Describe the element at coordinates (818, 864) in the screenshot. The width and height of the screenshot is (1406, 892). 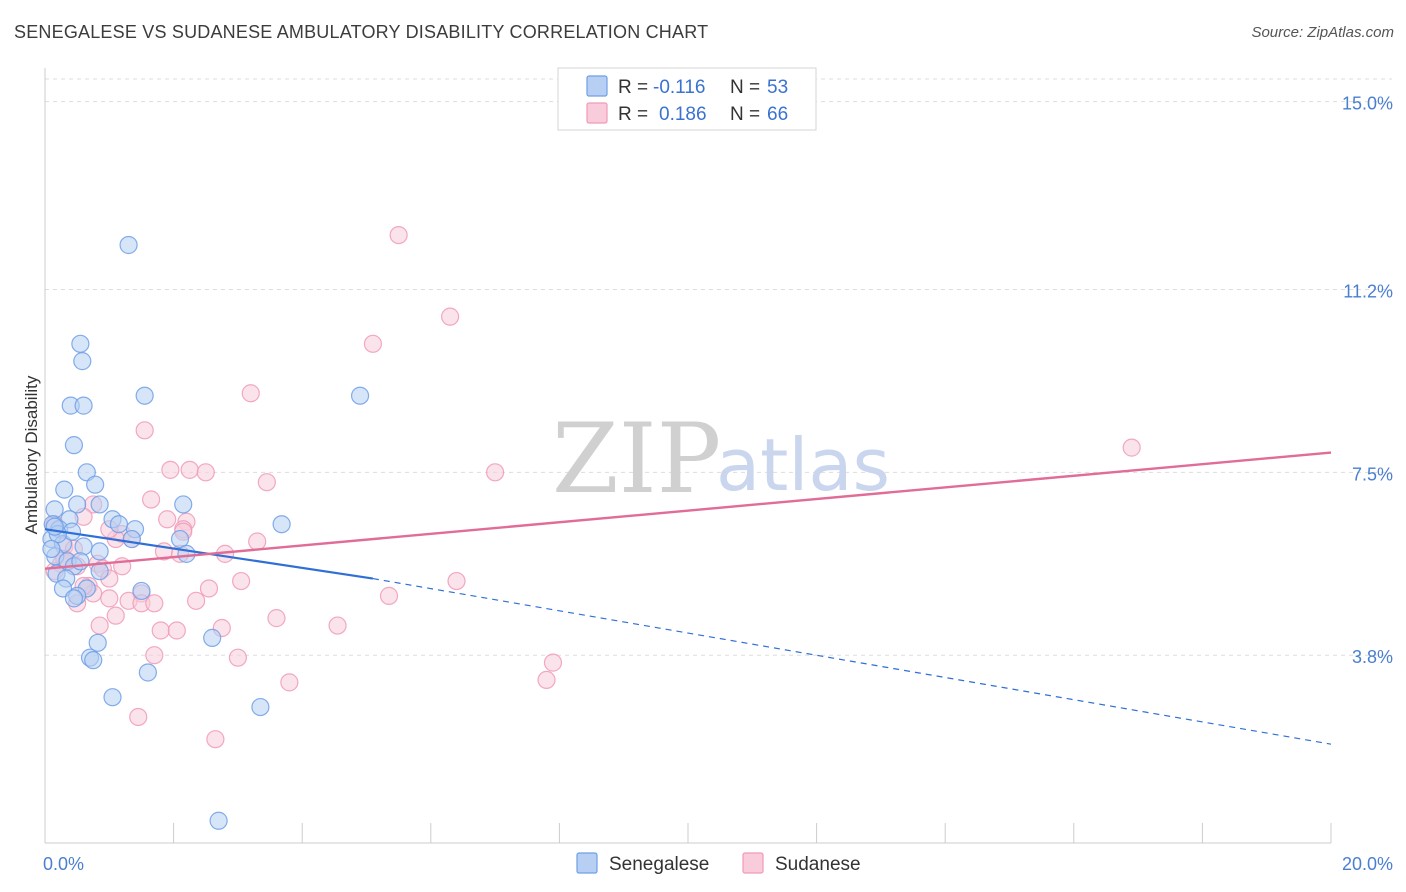
I see `bottom-legend-label-sudanese: Sudanese` at that location.